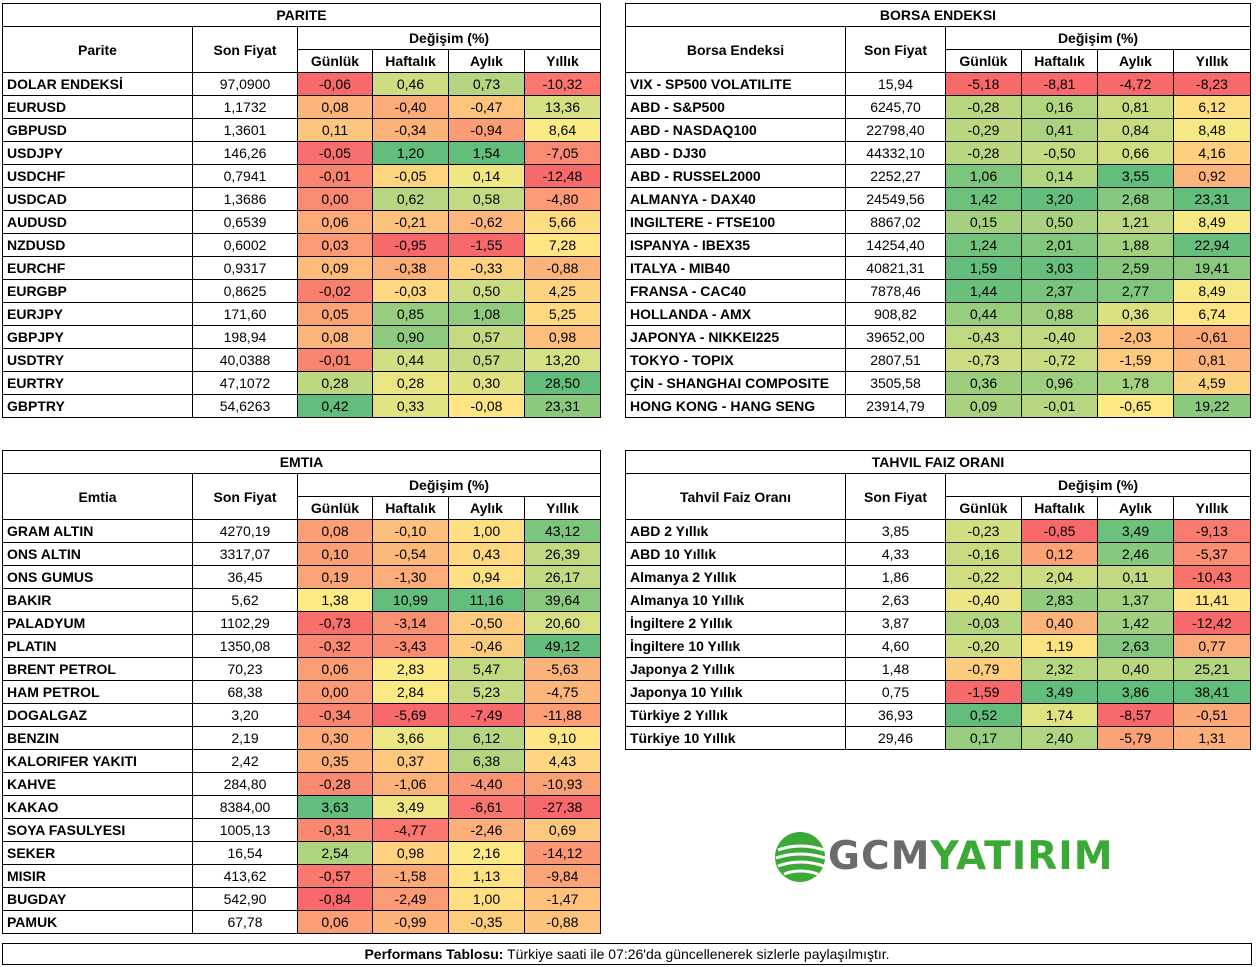  I want to click on row-change-value: -0,54, so click(410, 554).